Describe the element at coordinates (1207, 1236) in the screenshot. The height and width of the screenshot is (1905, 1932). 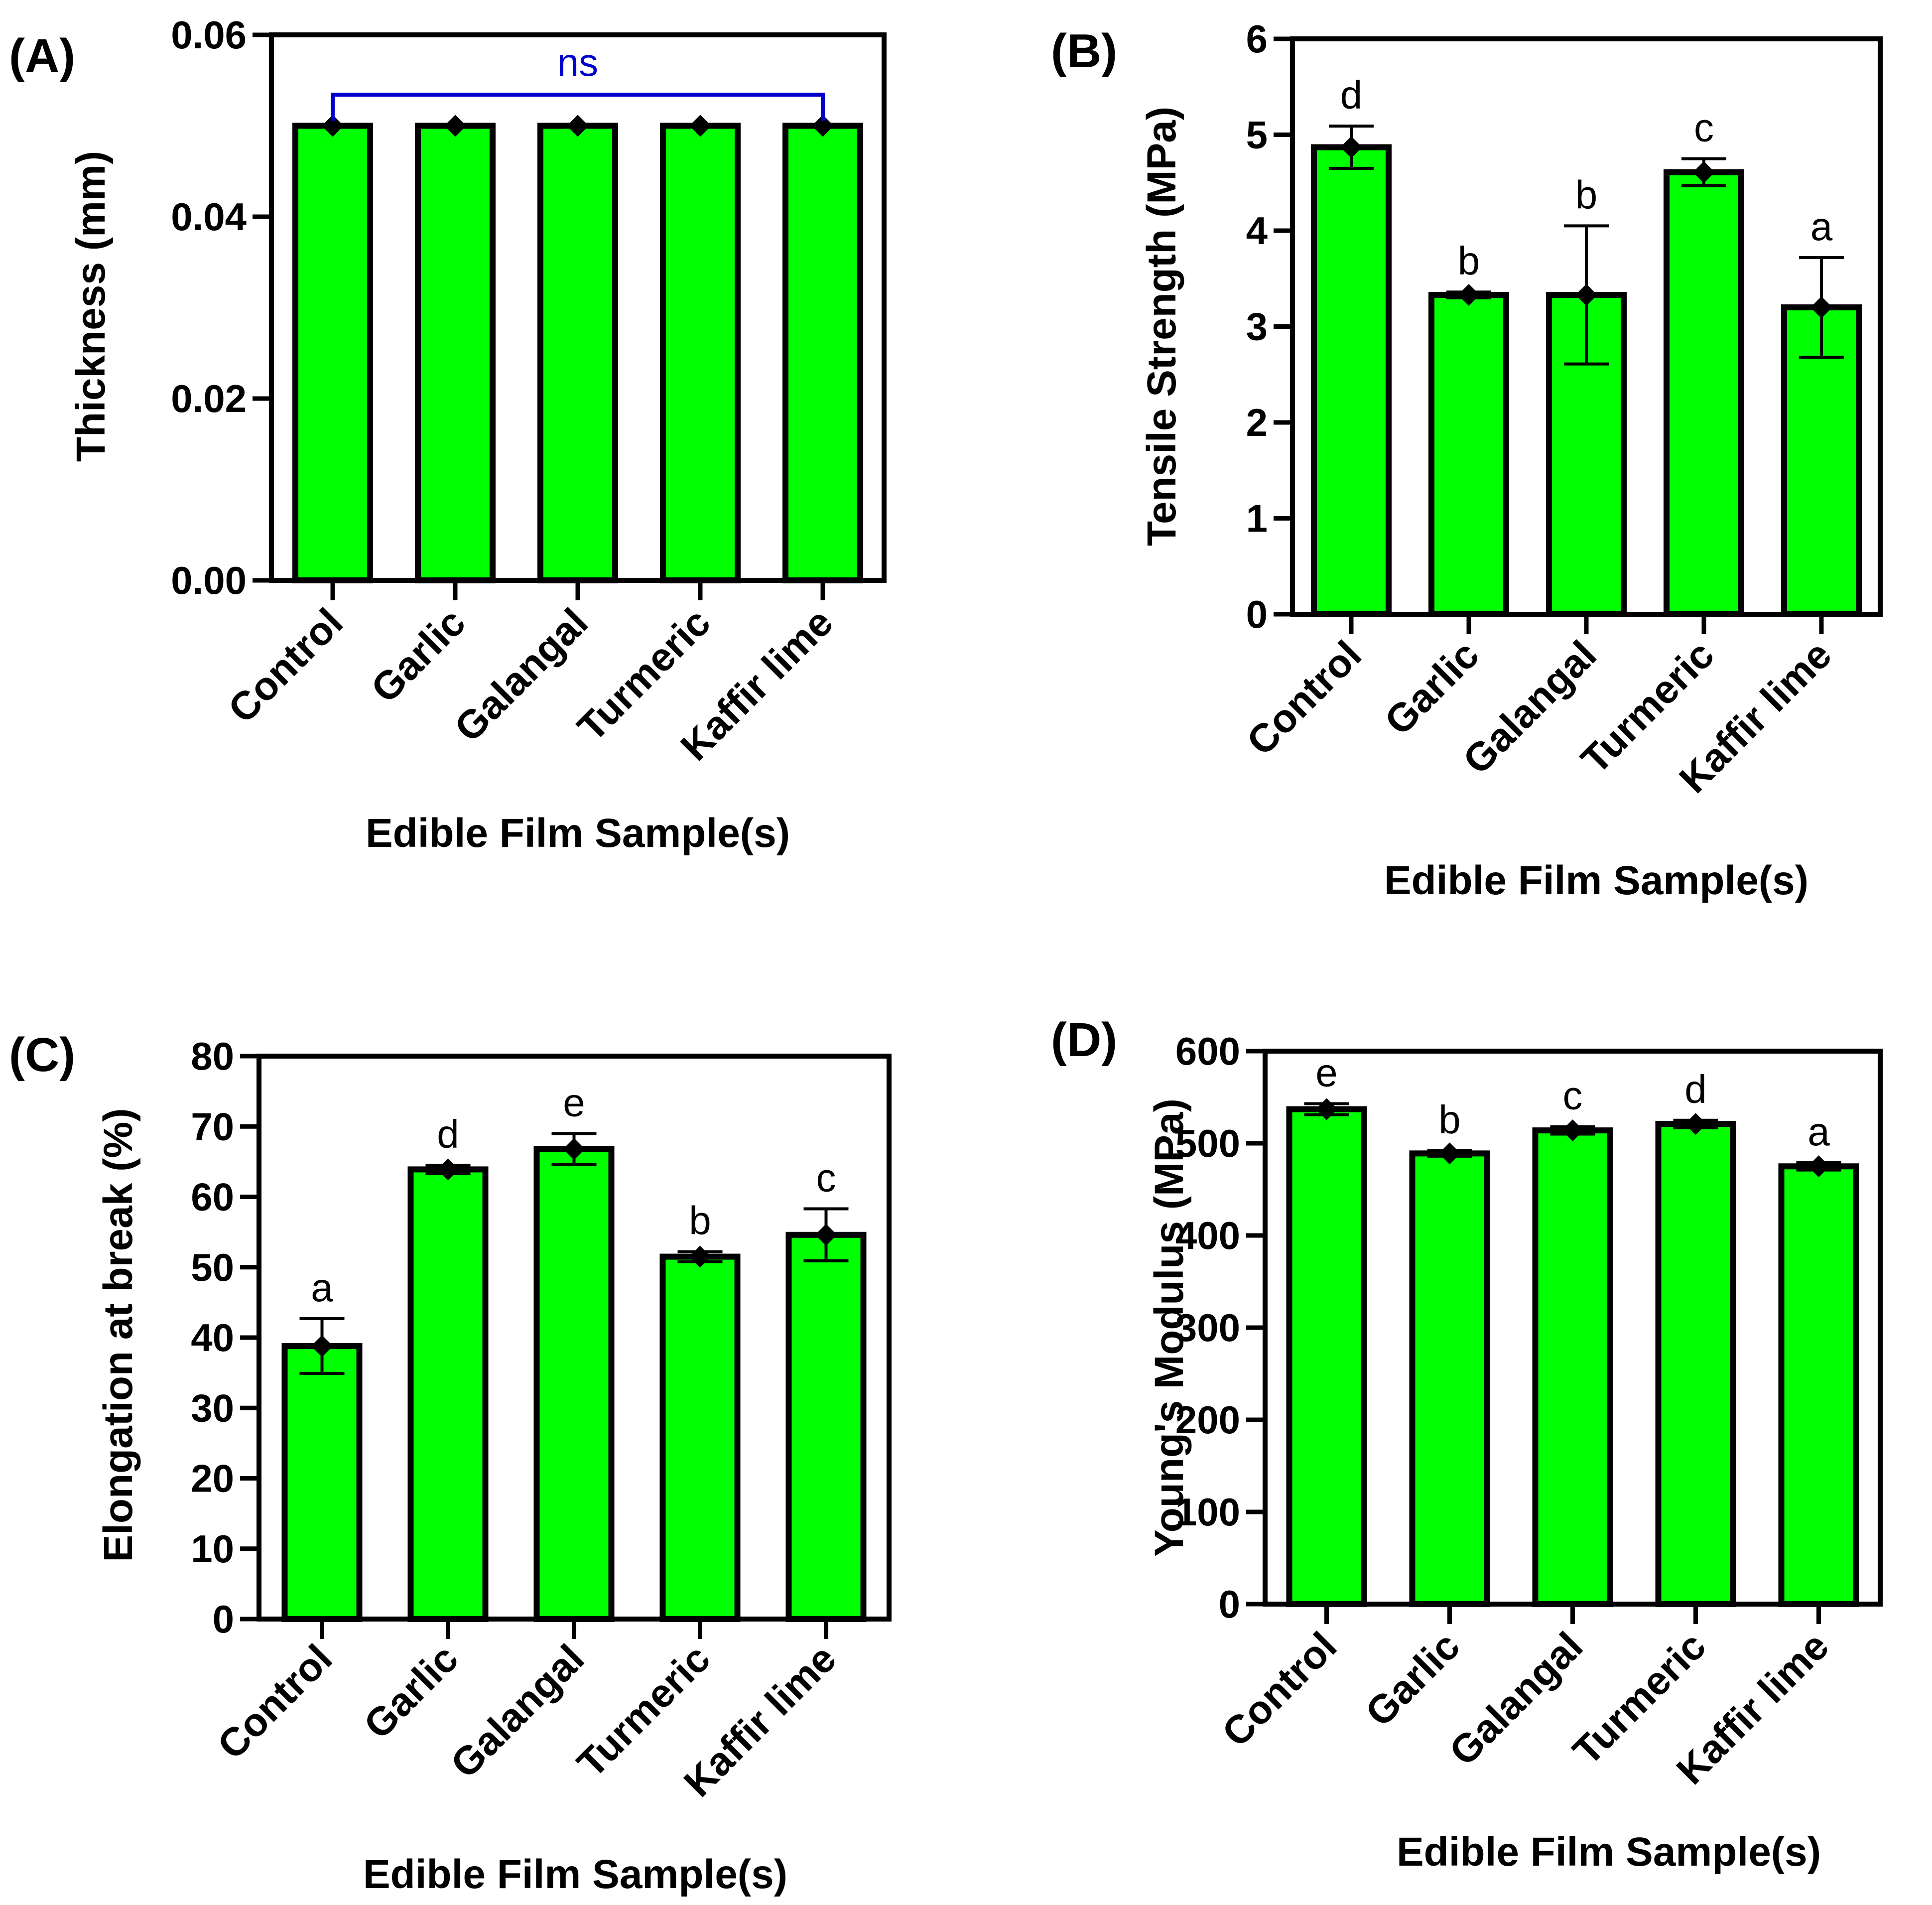
I see `y-tick-label: 400` at that location.